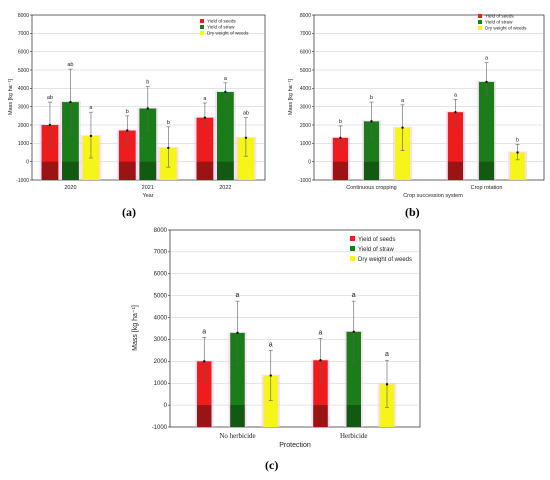 The image size is (550, 480). I want to click on y-tick-label-b-7: 6000, so click(305, 52).